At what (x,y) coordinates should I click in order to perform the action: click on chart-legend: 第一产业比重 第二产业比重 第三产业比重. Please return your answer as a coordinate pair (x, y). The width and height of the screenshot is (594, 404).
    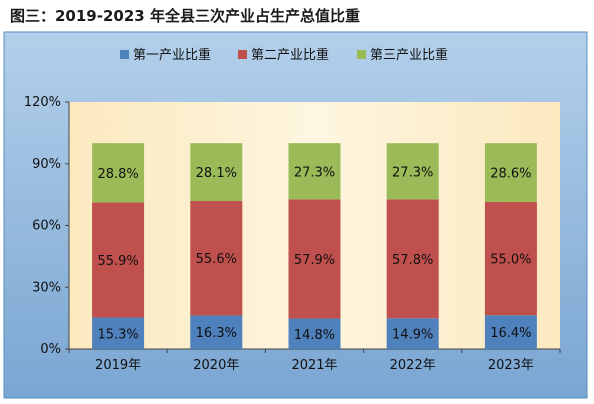
    Looking at the image, I should click on (284, 55).